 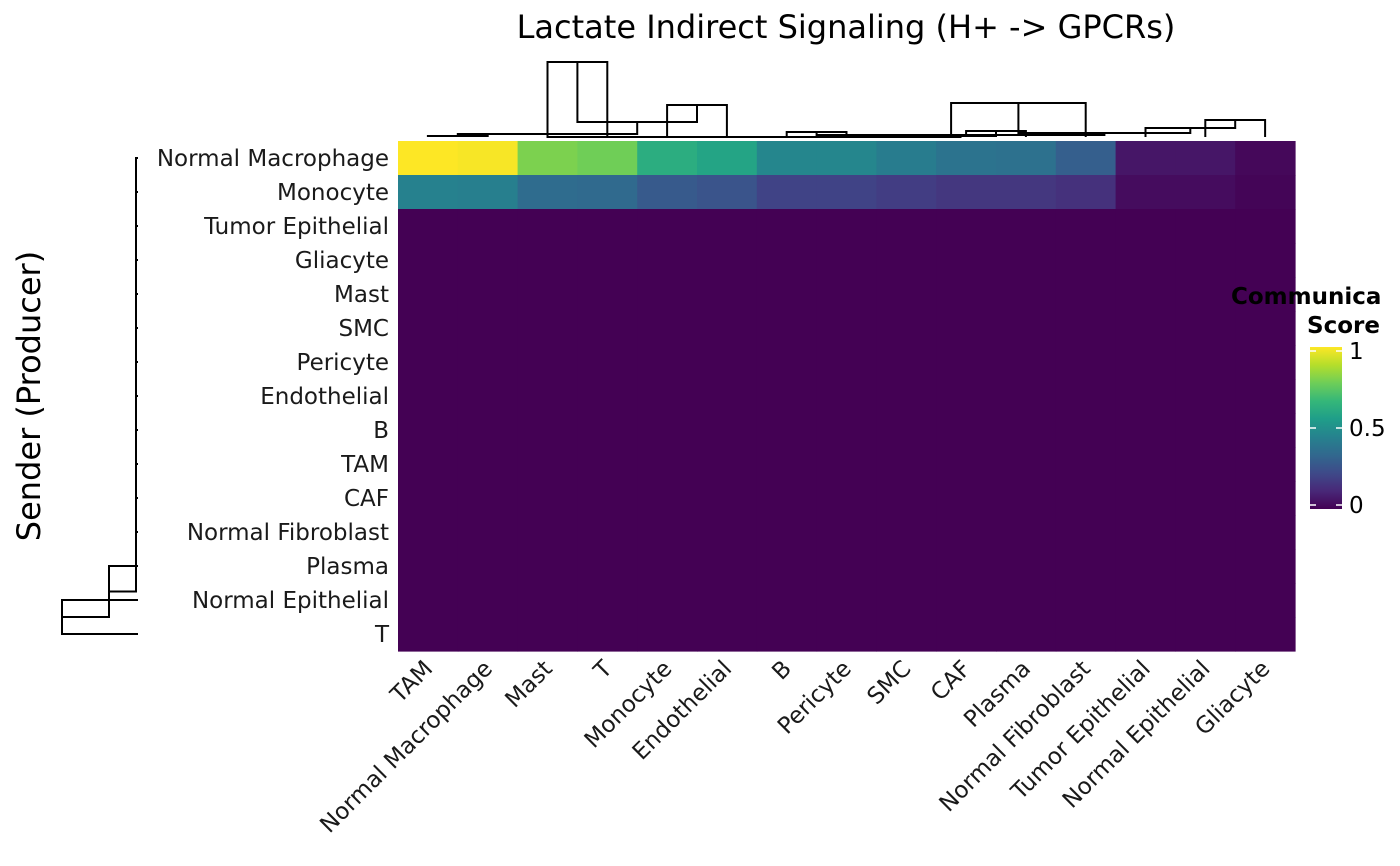 I want to click on row-label: Normal Macrophage, so click(x=273, y=159).